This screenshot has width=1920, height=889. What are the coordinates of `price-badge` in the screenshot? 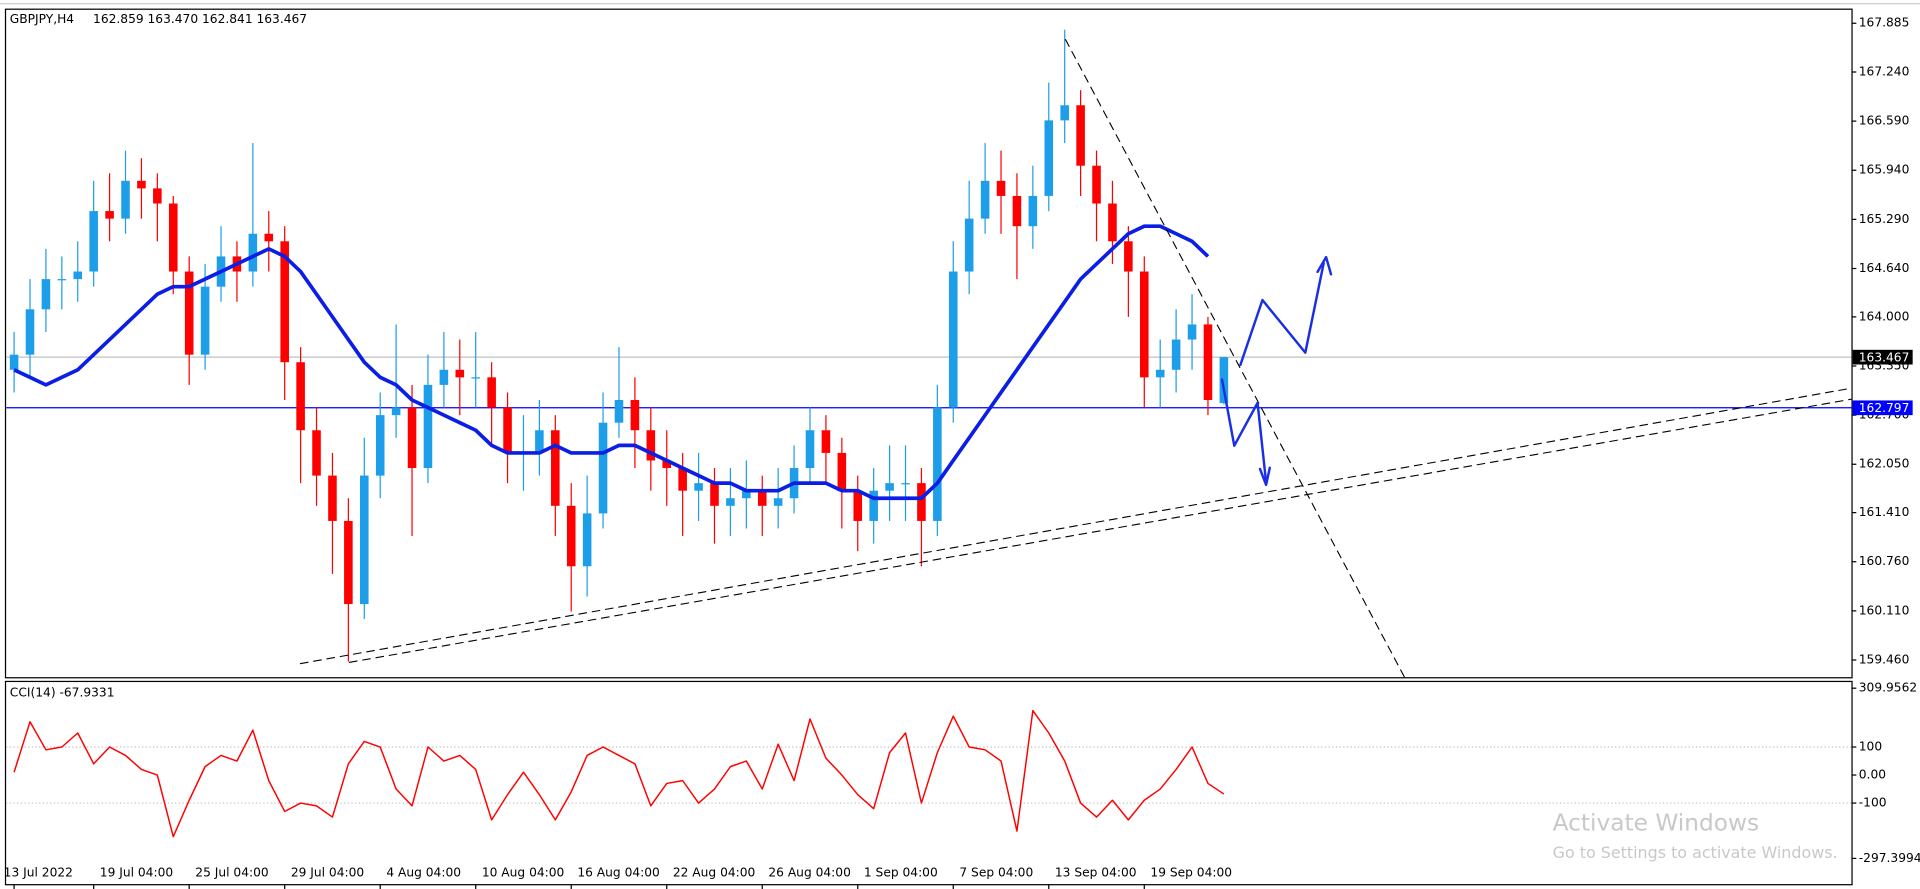 It's located at (1882, 408).